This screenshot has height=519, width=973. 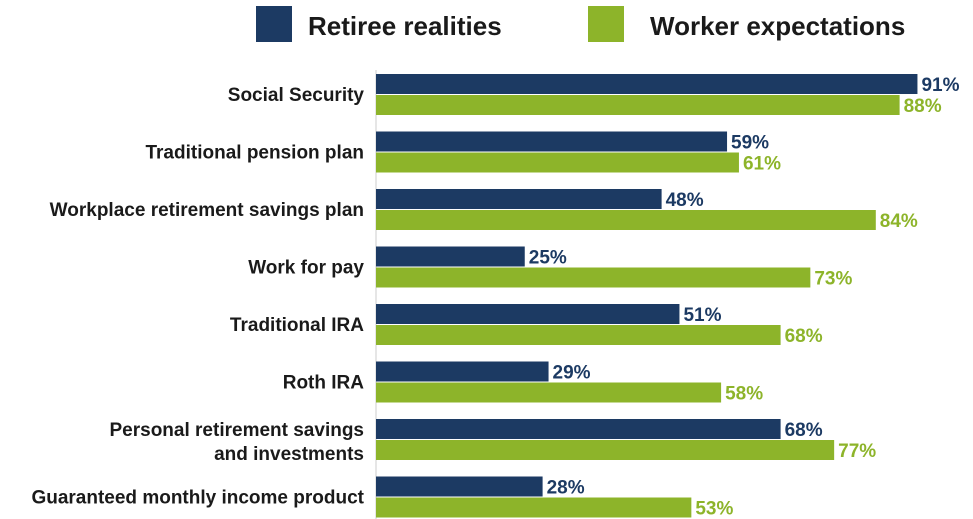 What do you see at coordinates (685, 200) in the screenshot?
I see `value-label-retiree-realities-workplace-retirement-savings-plan: 48%` at bounding box center [685, 200].